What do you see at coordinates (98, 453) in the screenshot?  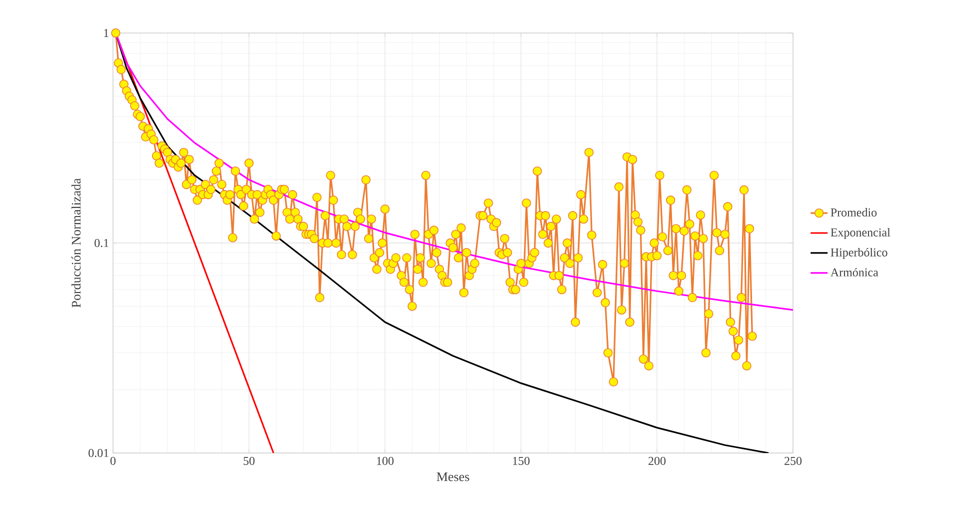 I see `y-tick-label: 0.01` at bounding box center [98, 453].